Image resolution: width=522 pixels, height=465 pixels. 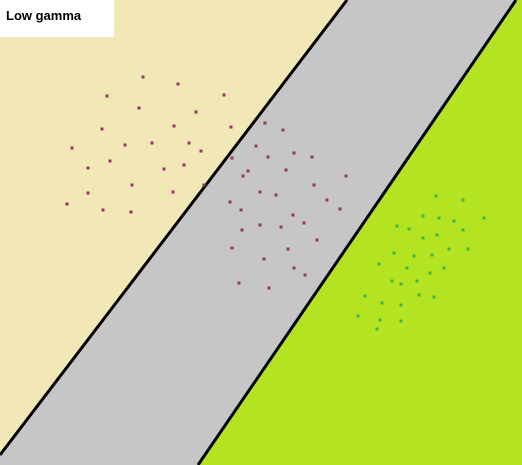 What do you see at coordinates (44, 15) in the screenshot?
I see `plot-title: Low gamma` at bounding box center [44, 15].